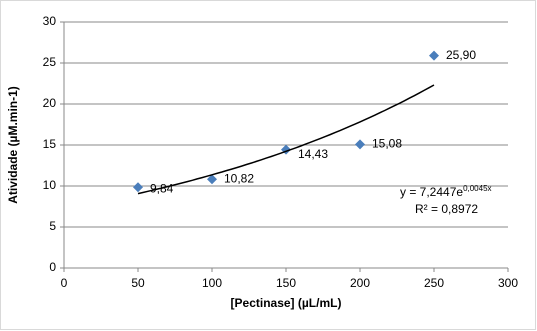 The height and width of the screenshot is (331, 537). What do you see at coordinates (461, 55) in the screenshot?
I see `data-label: 25,90` at bounding box center [461, 55].